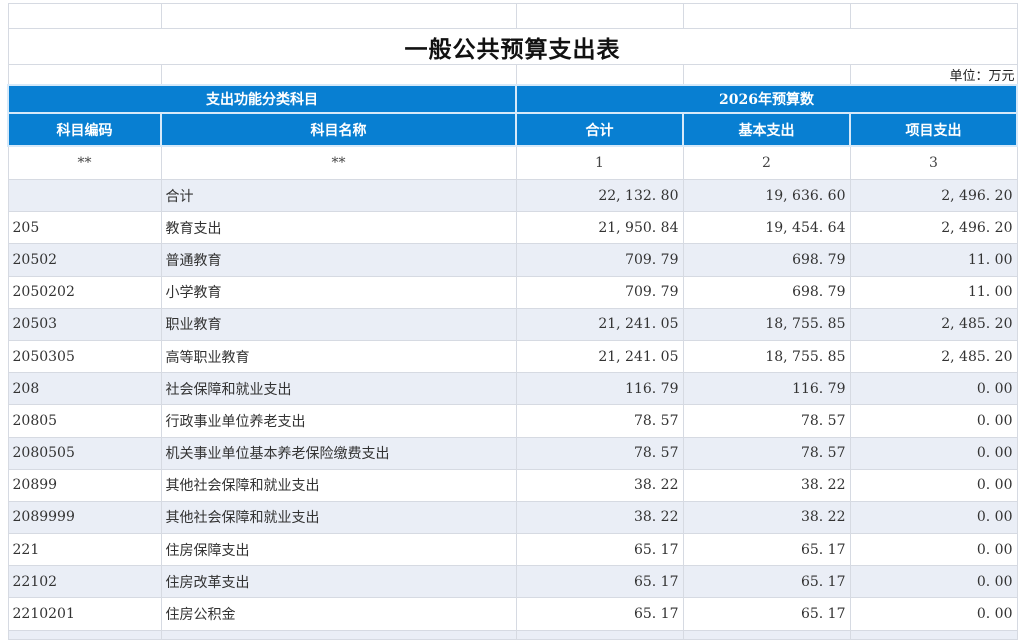 The height and width of the screenshot is (640, 1024). I want to click on page-title: 一般公共预算支出表, so click(512, 46).